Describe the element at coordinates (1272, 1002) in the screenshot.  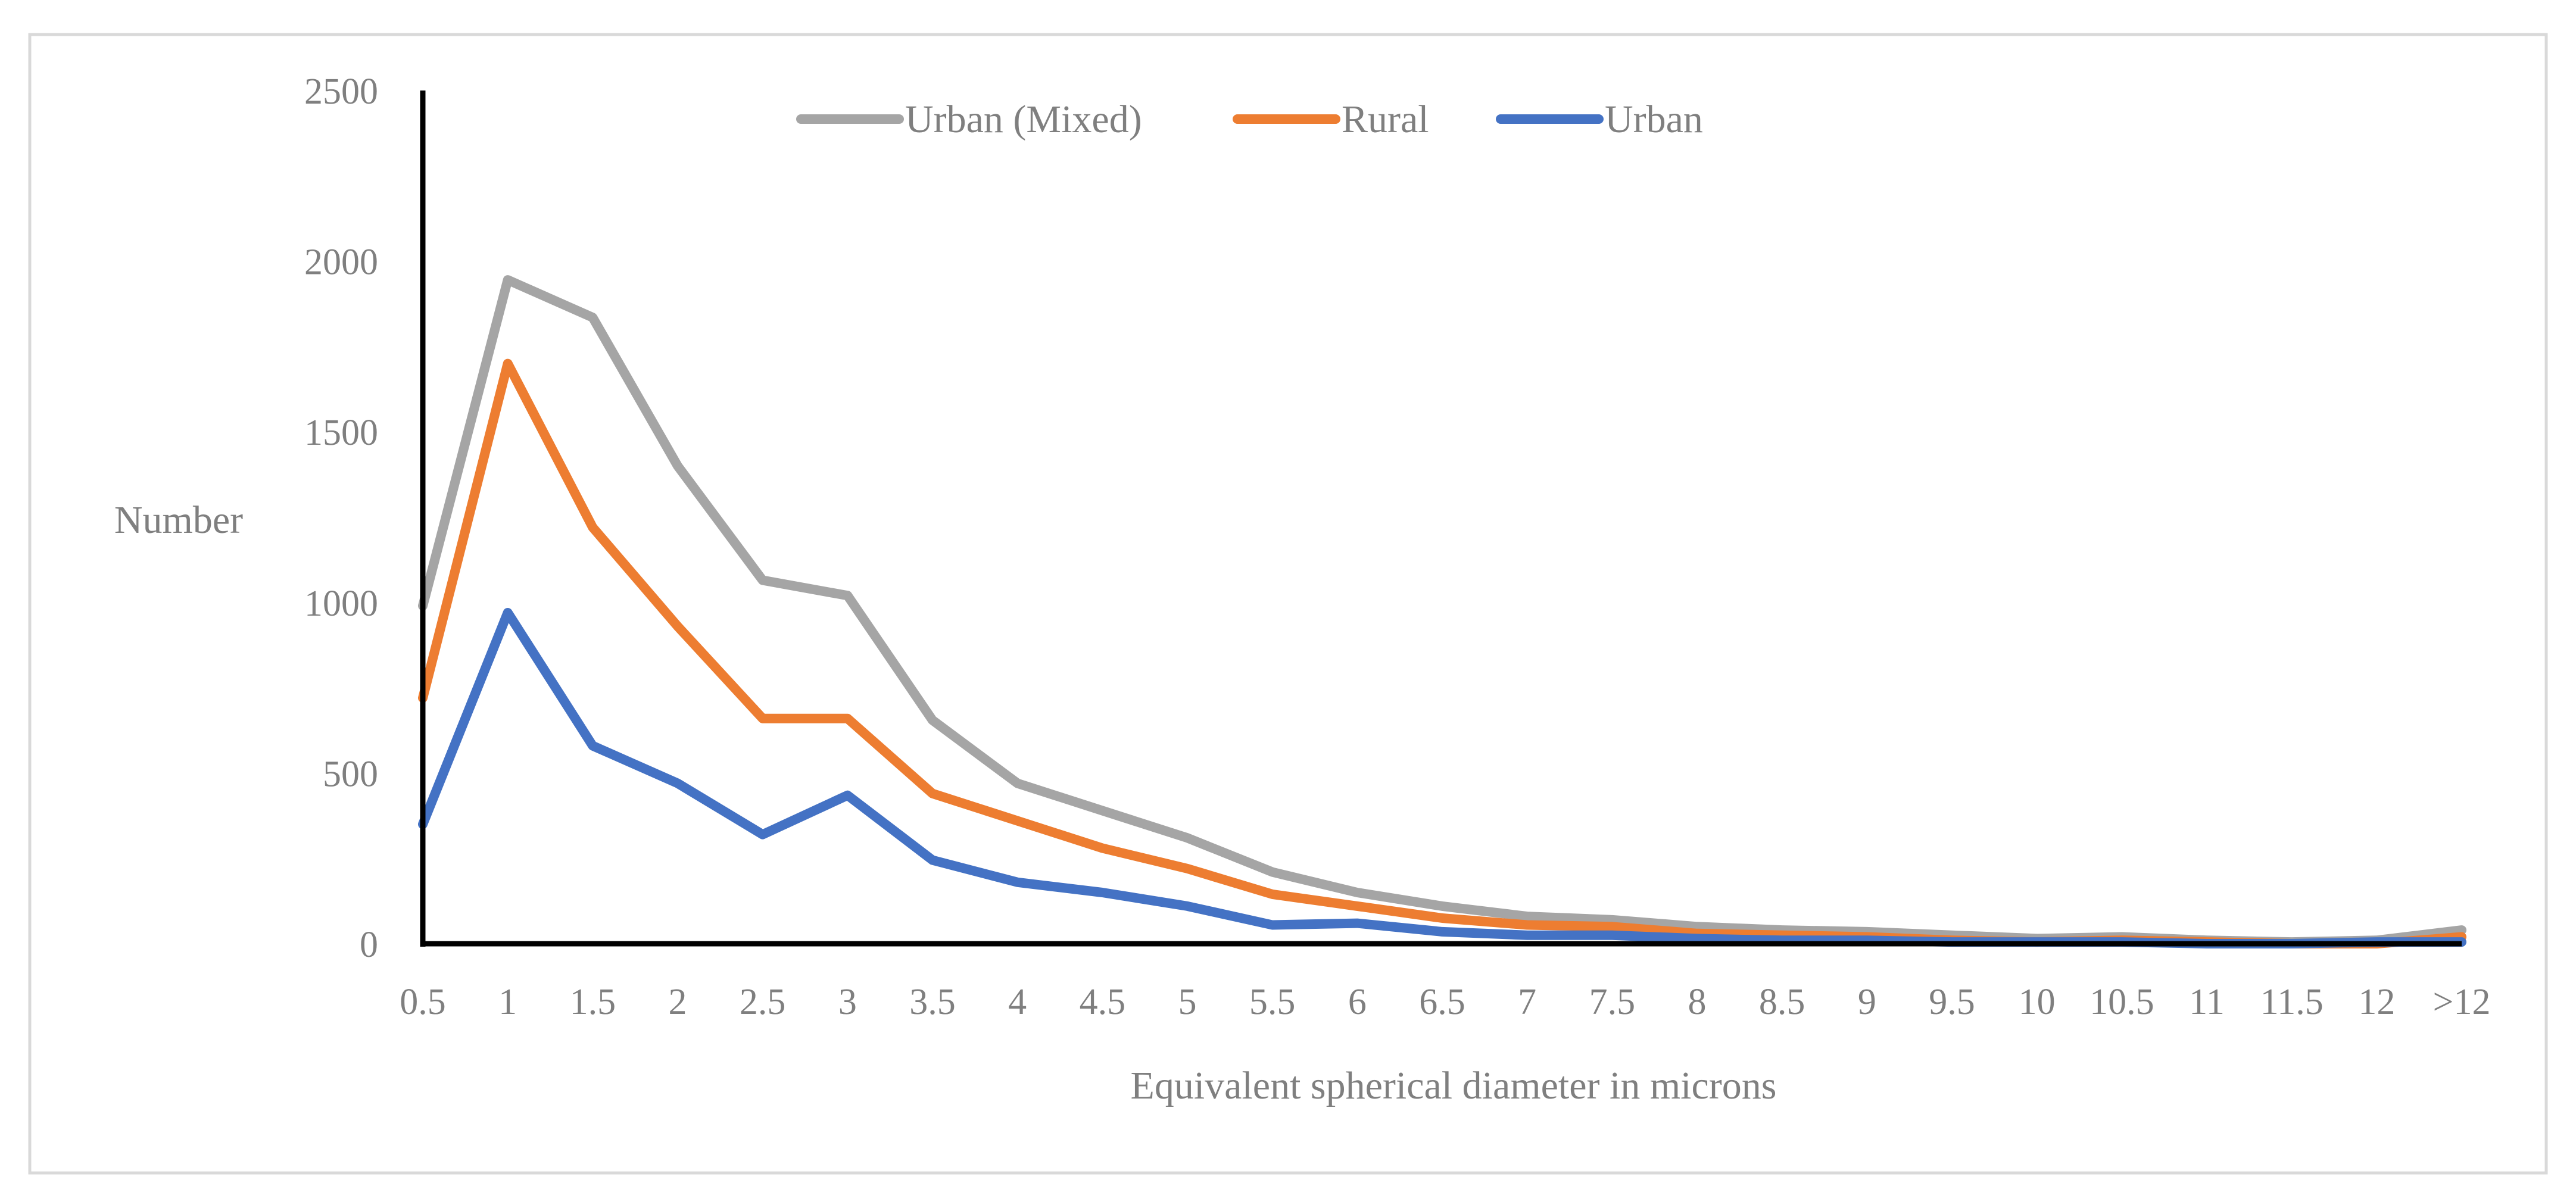
I see `x-tick-label: 5.5` at that location.